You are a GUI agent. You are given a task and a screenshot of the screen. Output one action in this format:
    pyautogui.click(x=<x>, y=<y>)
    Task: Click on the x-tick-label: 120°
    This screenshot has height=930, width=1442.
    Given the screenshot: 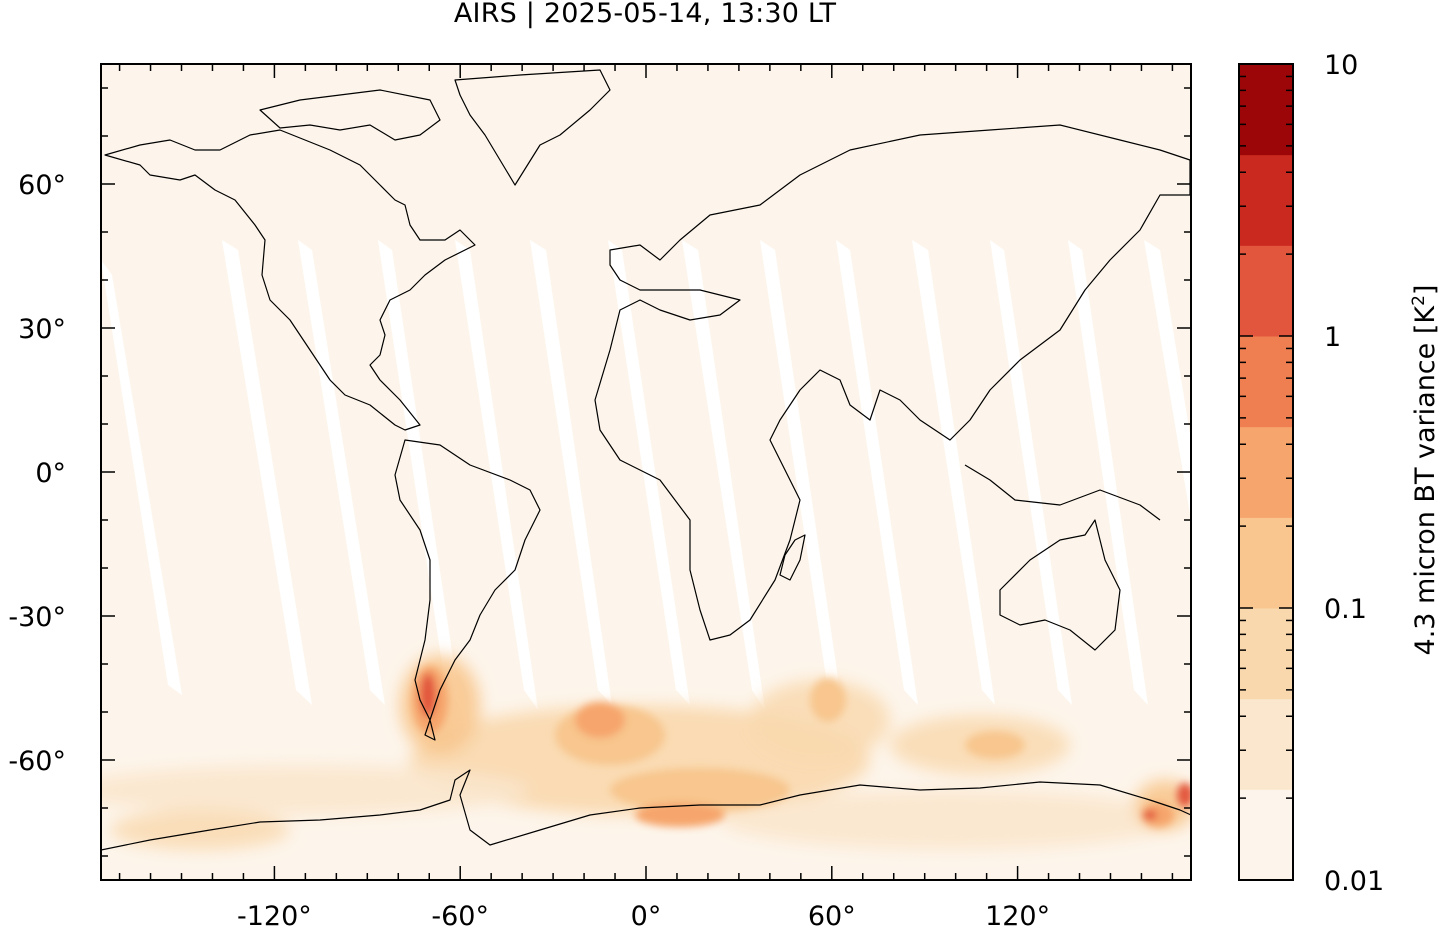 What is the action you would take?
    pyautogui.click(x=1017, y=915)
    